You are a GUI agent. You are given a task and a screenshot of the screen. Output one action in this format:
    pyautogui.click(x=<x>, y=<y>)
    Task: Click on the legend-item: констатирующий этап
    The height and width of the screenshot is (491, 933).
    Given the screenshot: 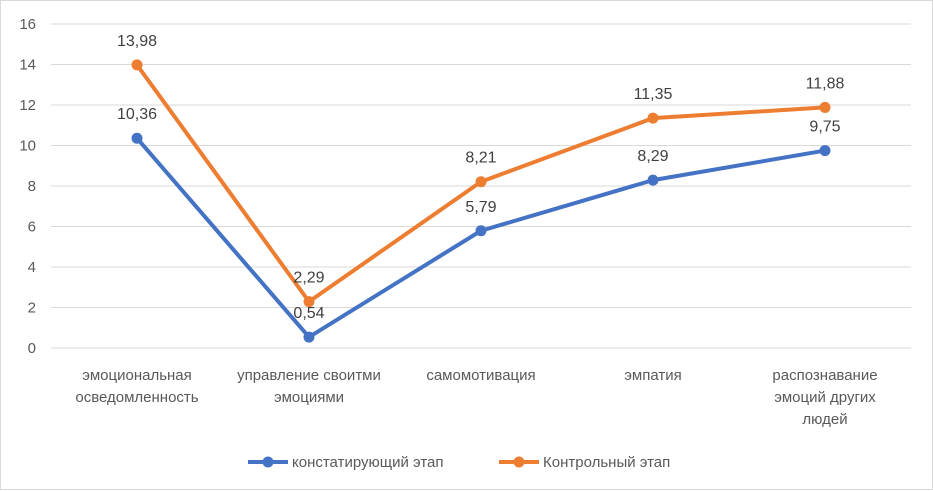 What is the action you would take?
    pyautogui.click(x=346, y=462)
    